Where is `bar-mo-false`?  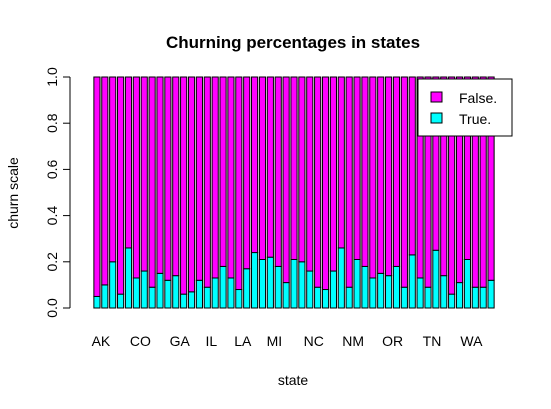
bar-mo-false is located at coordinates (286, 180).